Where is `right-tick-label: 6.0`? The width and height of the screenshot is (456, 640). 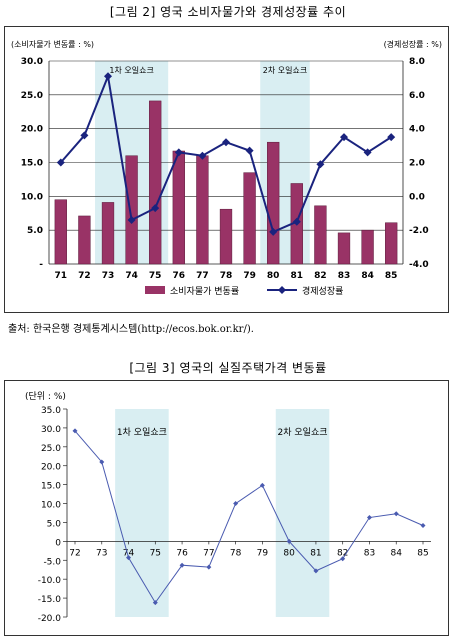
right-tick-label: 6.0 is located at coordinates (417, 96).